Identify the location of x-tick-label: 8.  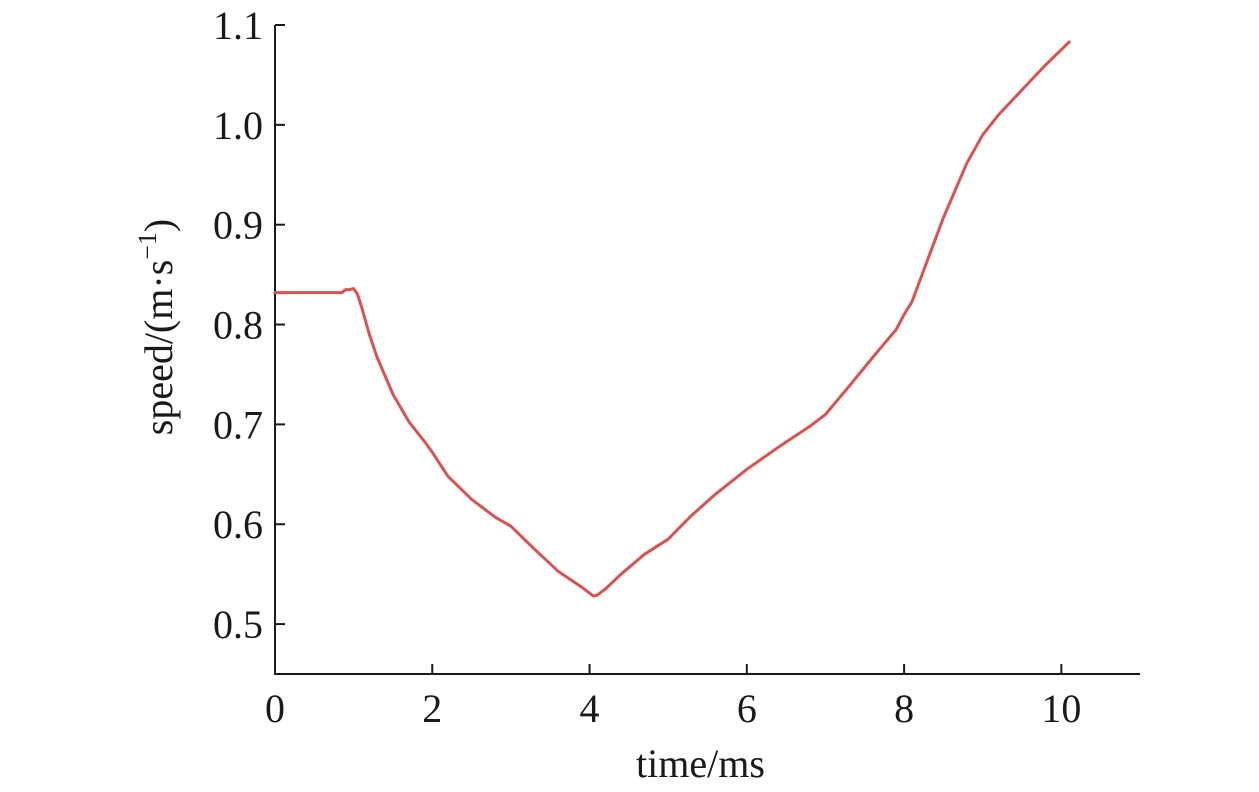
(904, 708).